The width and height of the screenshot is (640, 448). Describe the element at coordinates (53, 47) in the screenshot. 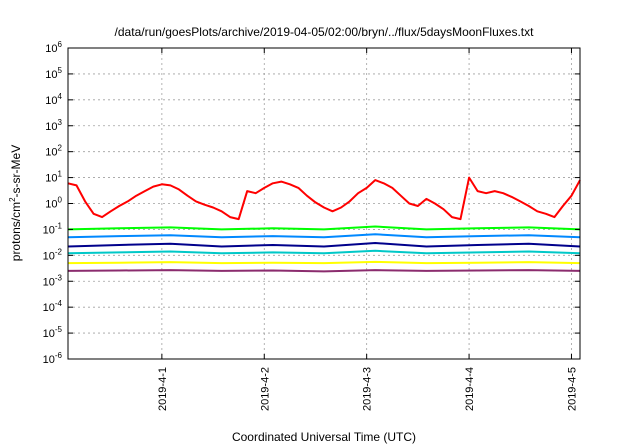

I see `y-tick-label: 10⁶` at that location.